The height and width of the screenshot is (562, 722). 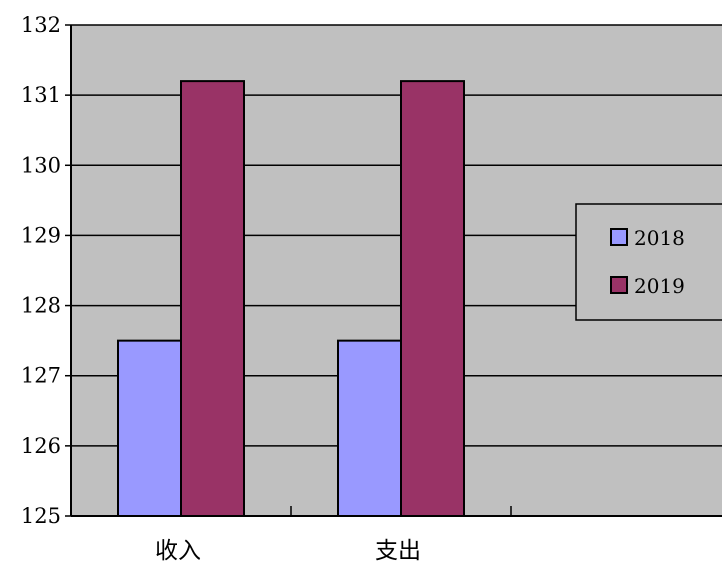 I want to click on legend-label-2019: 2019, so click(x=659, y=286).